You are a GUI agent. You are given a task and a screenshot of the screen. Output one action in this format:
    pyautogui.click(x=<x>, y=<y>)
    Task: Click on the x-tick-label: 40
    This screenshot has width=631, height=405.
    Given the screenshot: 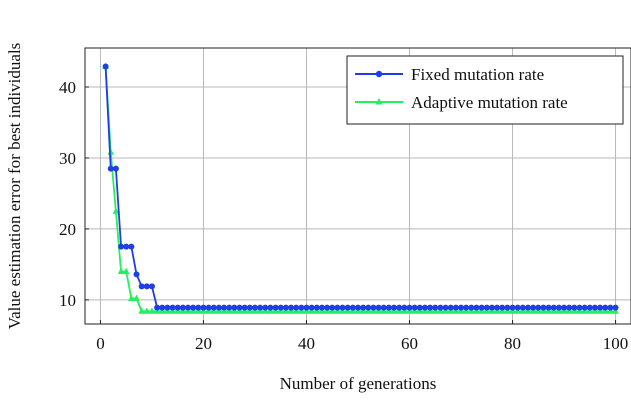 What is the action you would take?
    pyautogui.click(x=306, y=343)
    